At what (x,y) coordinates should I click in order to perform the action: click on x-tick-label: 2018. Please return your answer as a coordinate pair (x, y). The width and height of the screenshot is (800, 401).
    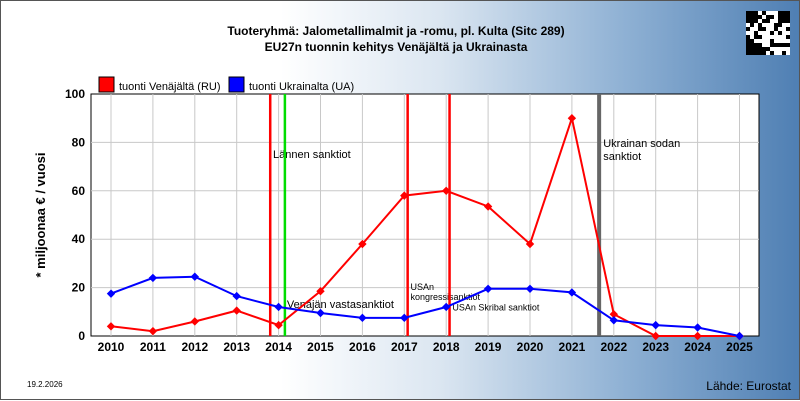
    Looking at the image, I should click on (446, 347).